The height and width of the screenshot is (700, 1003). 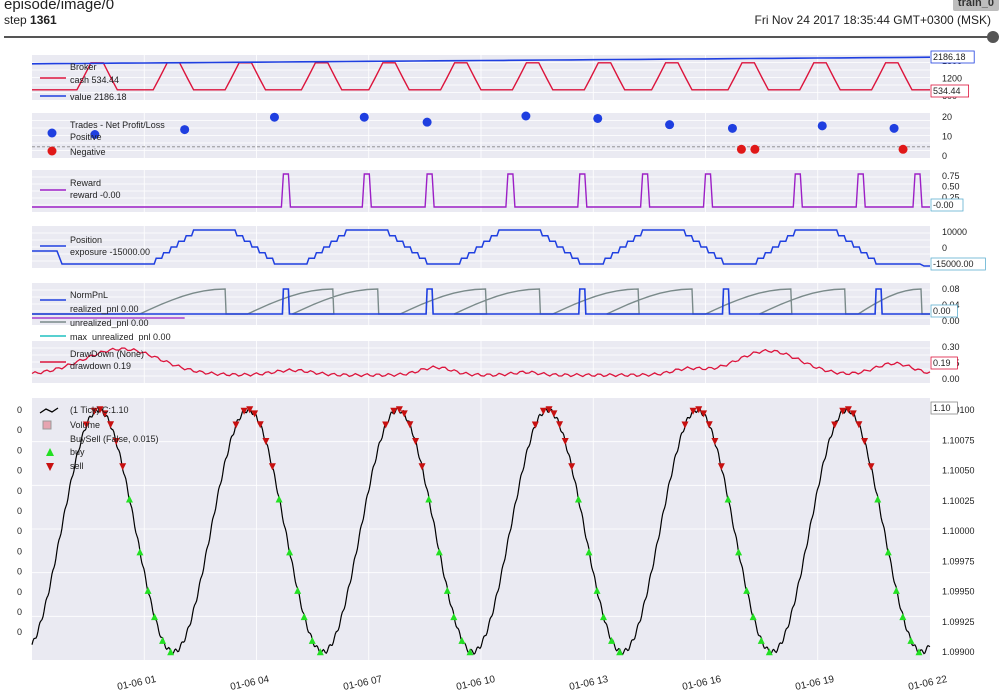 What do you see at coordinates (88, 152) in the screenshot?
I see `negative-legend-label: Negative` at bounding box center [88, 152].